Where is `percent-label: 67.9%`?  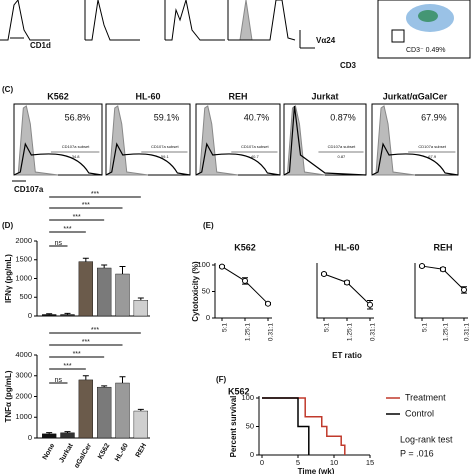 percent-label: 67.9% is located at coordinates (434, 117).